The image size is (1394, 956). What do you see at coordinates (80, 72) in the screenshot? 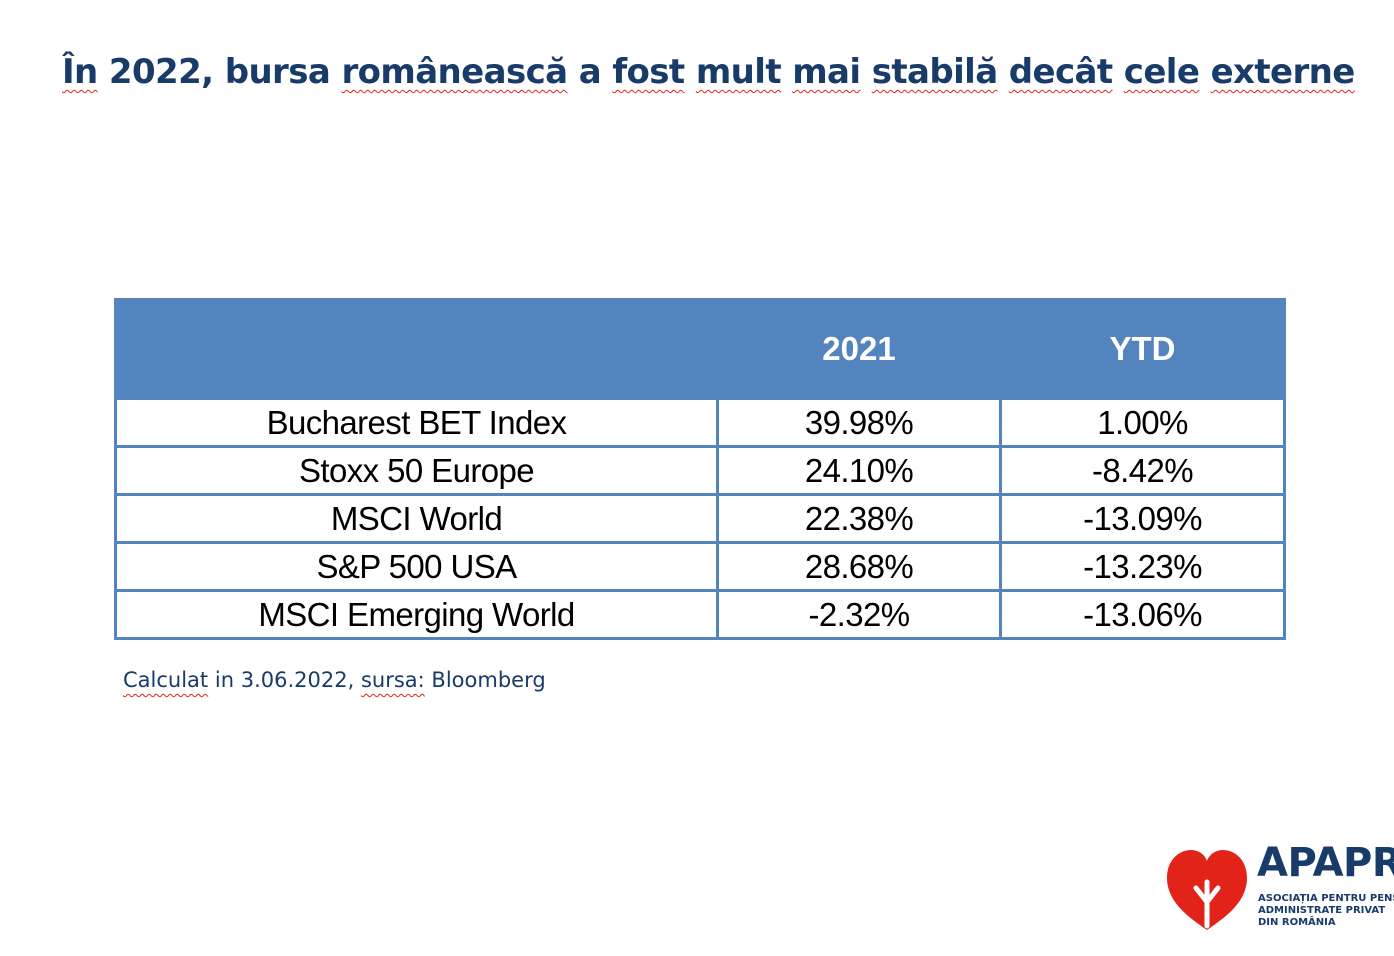
I see `title-word: În` at bounding box center [80, 72].